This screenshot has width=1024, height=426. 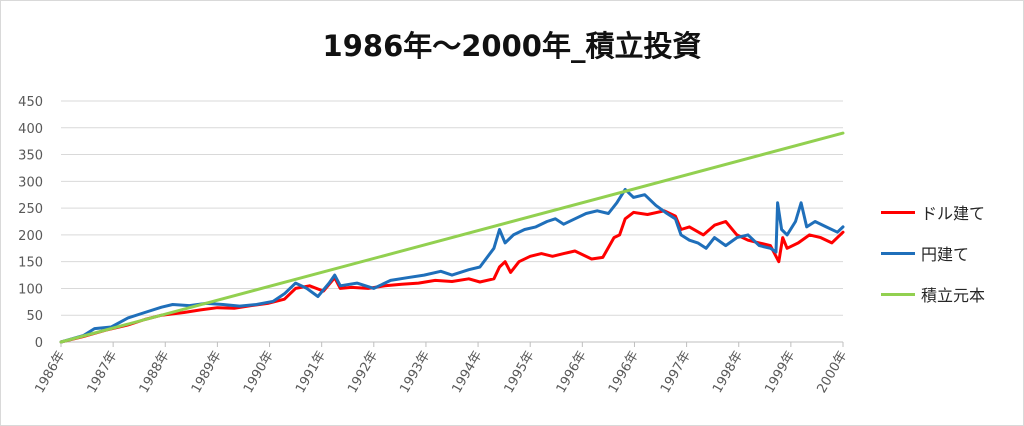 What do you see at coordinates (30, 182) in the screenshot?
I see `y-tick-label: 300` at bounding box center [30, 182].